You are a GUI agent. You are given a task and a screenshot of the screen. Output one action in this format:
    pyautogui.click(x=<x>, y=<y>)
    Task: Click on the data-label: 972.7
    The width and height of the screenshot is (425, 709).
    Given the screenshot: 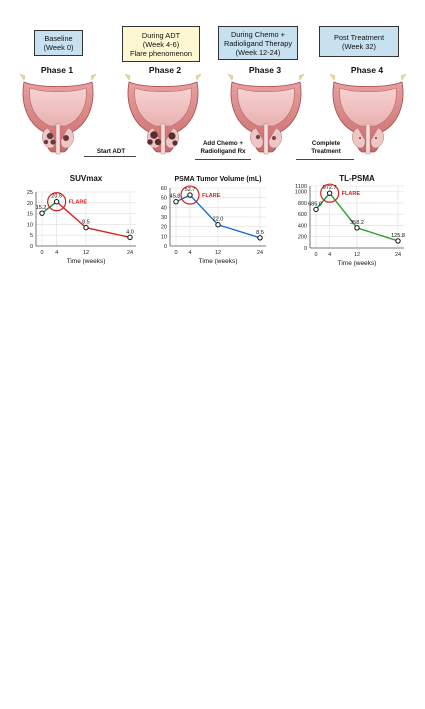 What is the action you would take?
    pyautogui.click(x=330, y=188)
    